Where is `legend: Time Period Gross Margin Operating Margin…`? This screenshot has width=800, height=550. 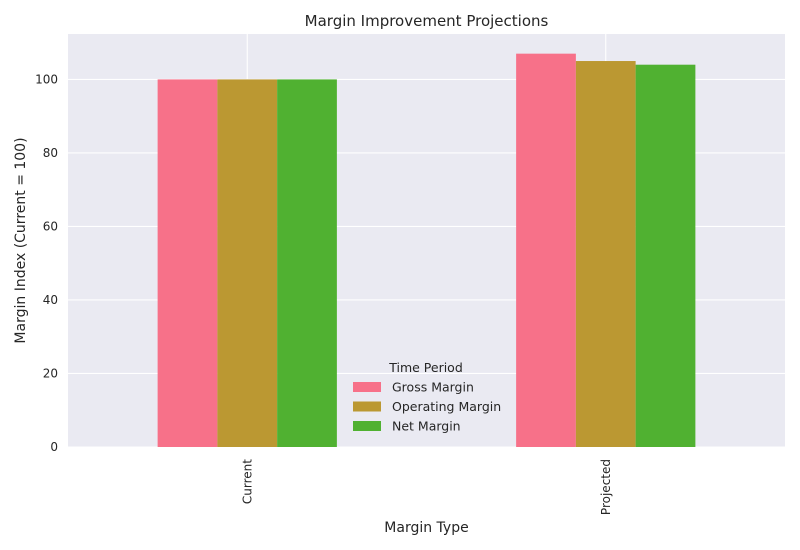
legend: Time Period Gross Margin Operating Margin… is located at coordinates (427, 397).